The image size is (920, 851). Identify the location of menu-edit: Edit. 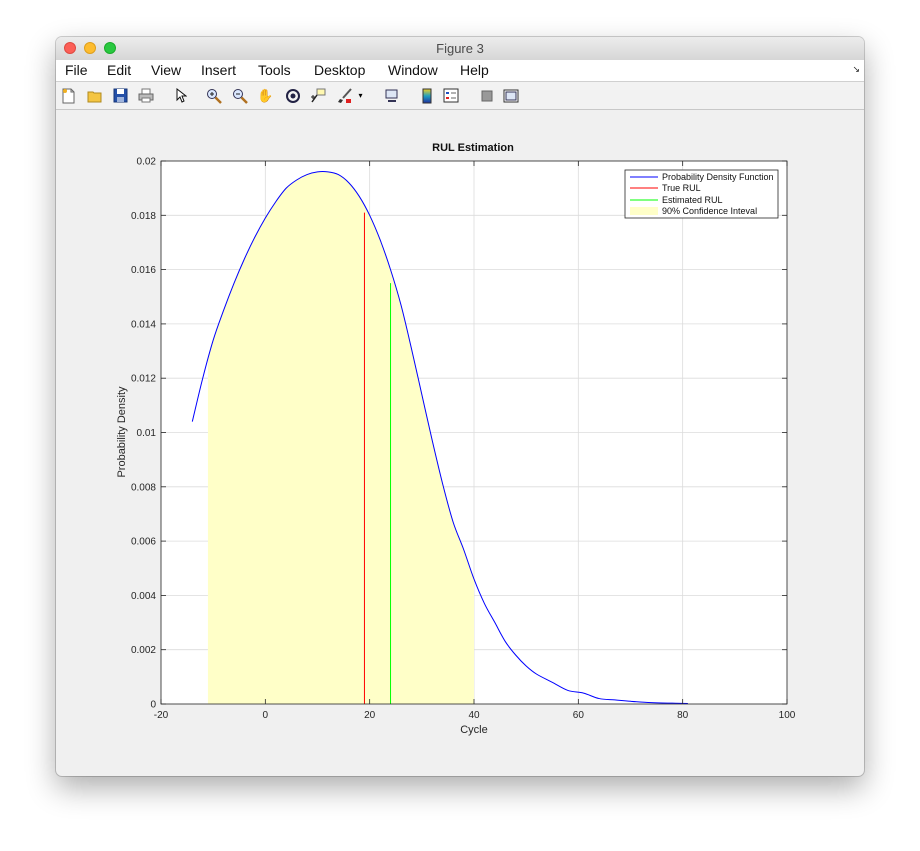
(119, 70).